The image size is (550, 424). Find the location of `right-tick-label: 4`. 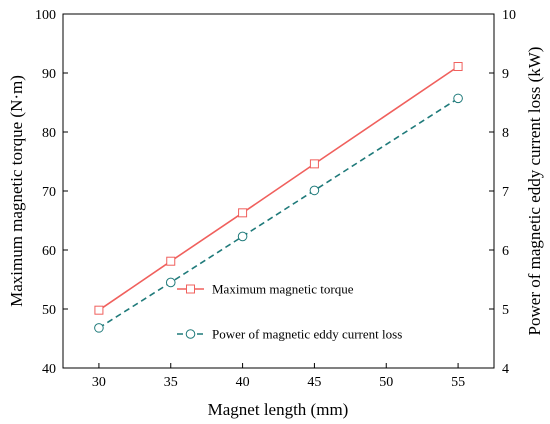

right-tick-label: 4 is located at coordinates (505, 369).